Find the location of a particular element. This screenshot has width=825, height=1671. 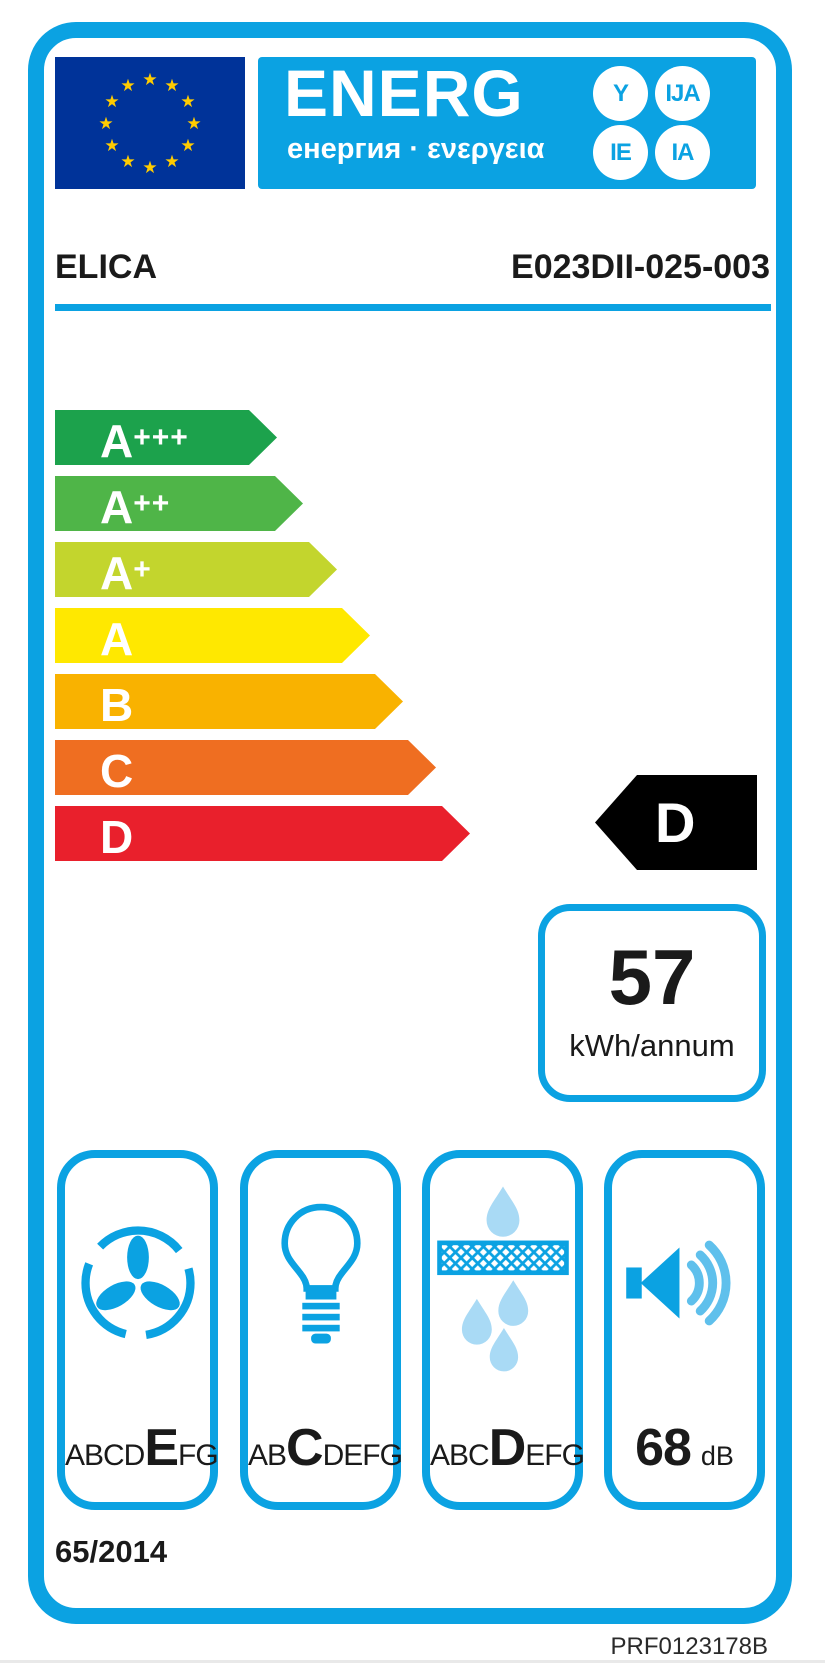

grade-letter: C is located at coordinates (117, 771).